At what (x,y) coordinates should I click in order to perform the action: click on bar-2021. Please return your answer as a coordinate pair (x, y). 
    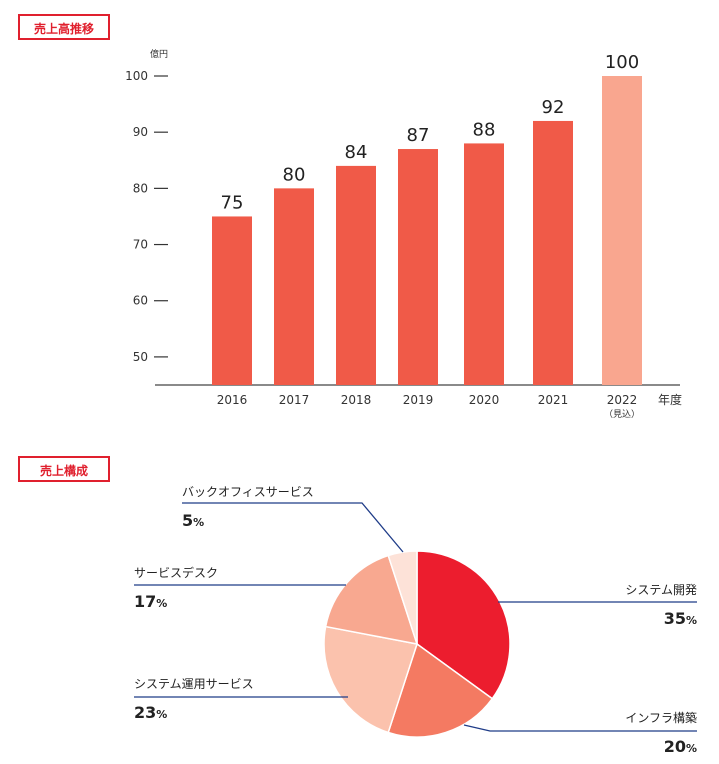
    Looking at the image, I should click on (553, 252).